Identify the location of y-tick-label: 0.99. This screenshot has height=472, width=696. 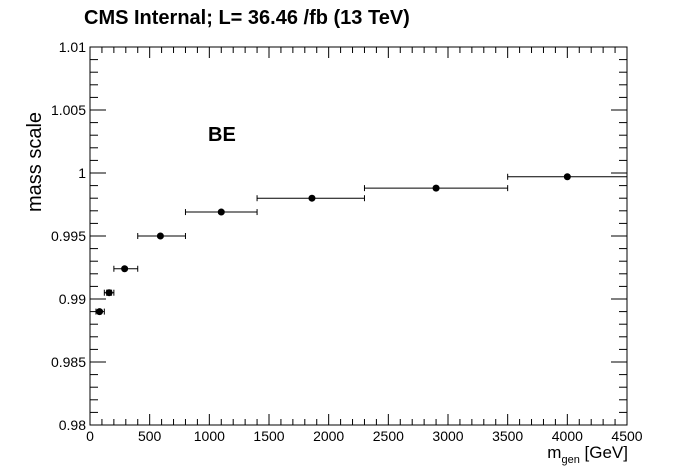
(72, 299).